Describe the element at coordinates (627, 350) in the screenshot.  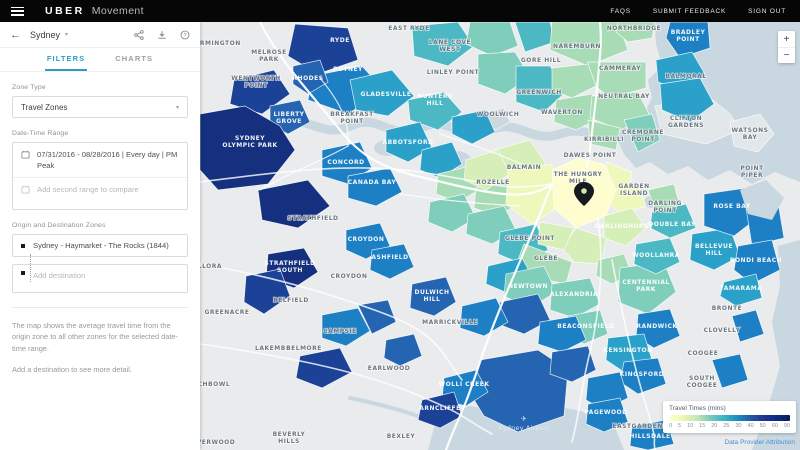
I see `map-label: KENSINGTON` at that location.